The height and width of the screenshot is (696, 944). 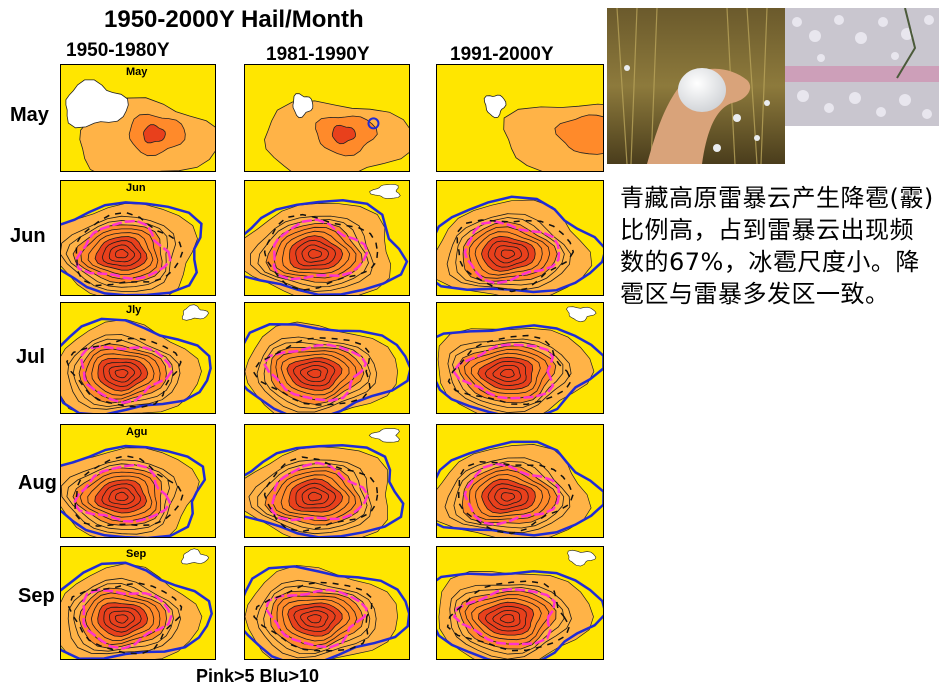 What do you see at coordinates (520, 358) in the screenshot?
I see `hail-map-jul-1991-2000` at bounding box center [520, 358].